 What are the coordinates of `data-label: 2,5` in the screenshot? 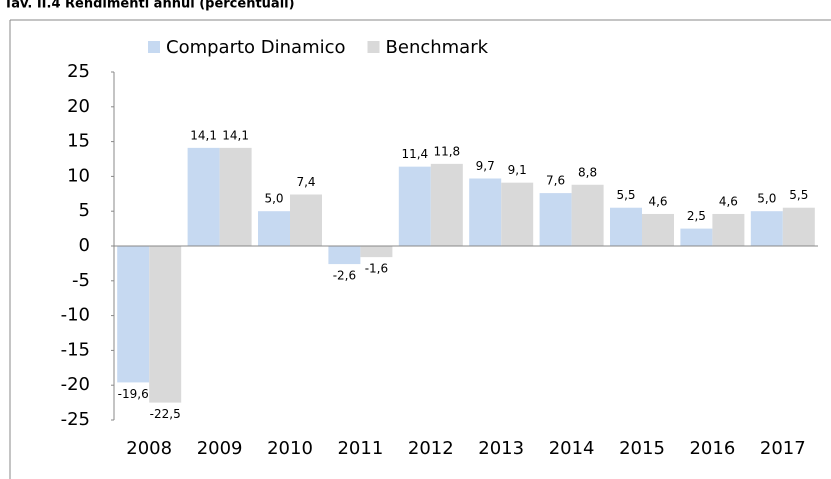 It's located at (696, 216).